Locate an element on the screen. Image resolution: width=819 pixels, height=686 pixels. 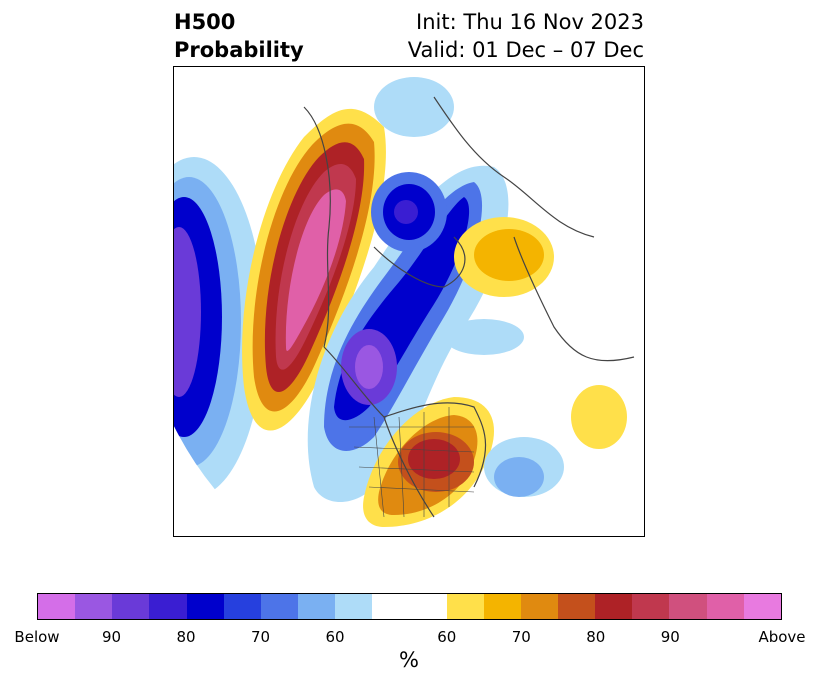
colorbar-tick-label: Below is located at coordinates (37, 637).